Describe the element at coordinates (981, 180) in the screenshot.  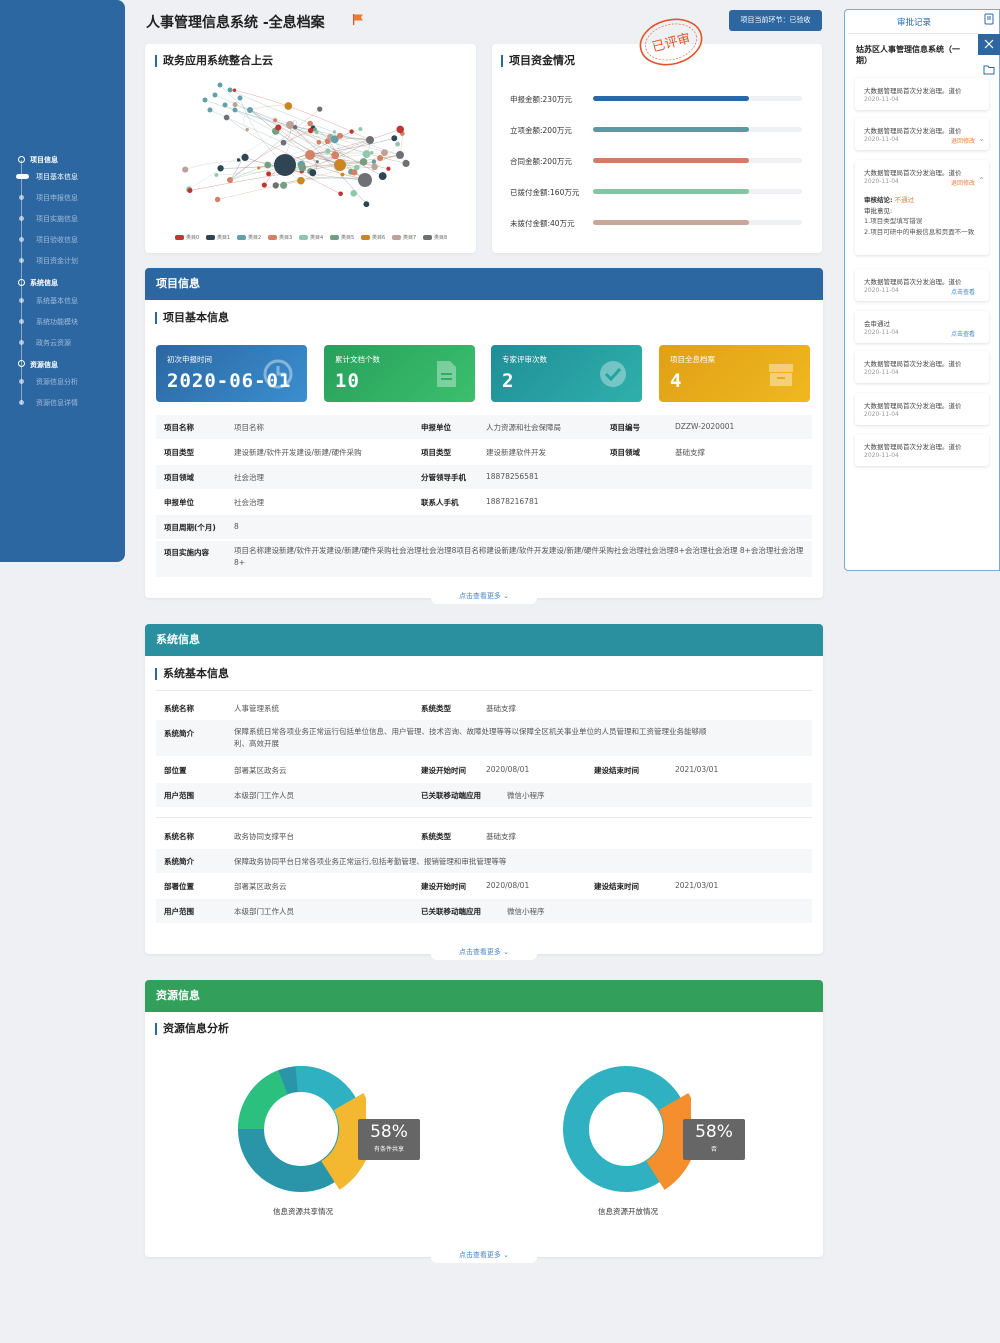
I see `chevron-up-icon: ⌃` at that location.